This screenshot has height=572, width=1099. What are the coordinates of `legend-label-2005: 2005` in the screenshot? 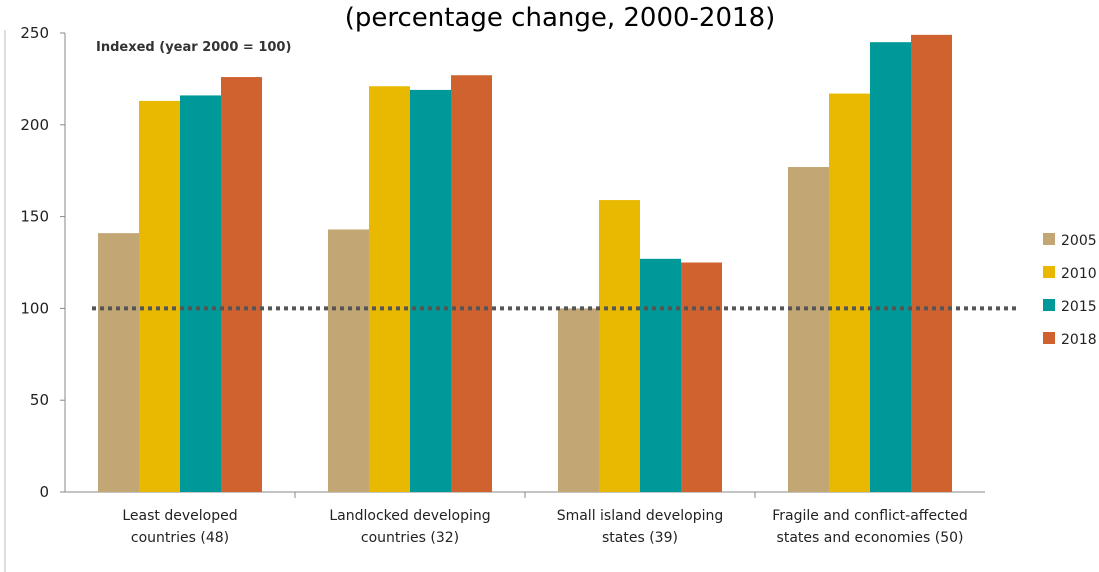 It's located at (1079, 241).